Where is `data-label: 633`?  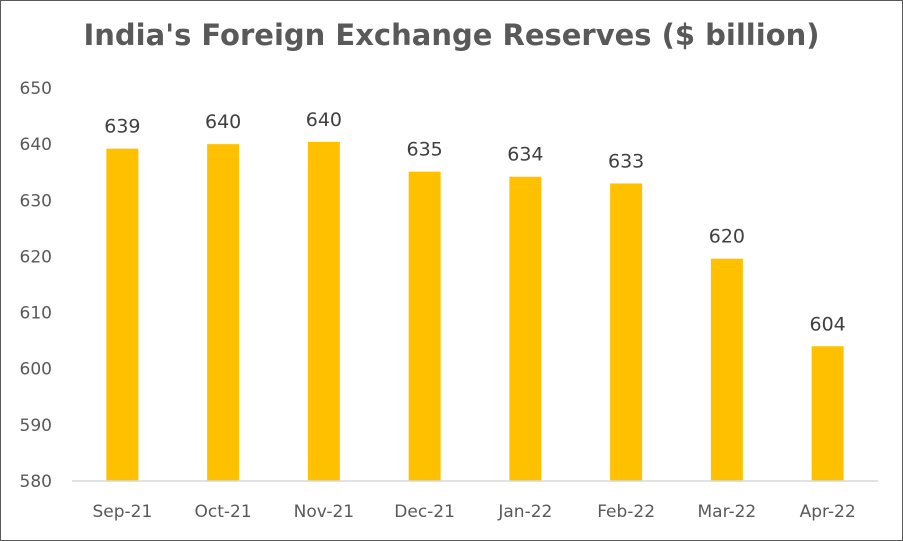 data-label: 633 is located at coordinates (626, 161).